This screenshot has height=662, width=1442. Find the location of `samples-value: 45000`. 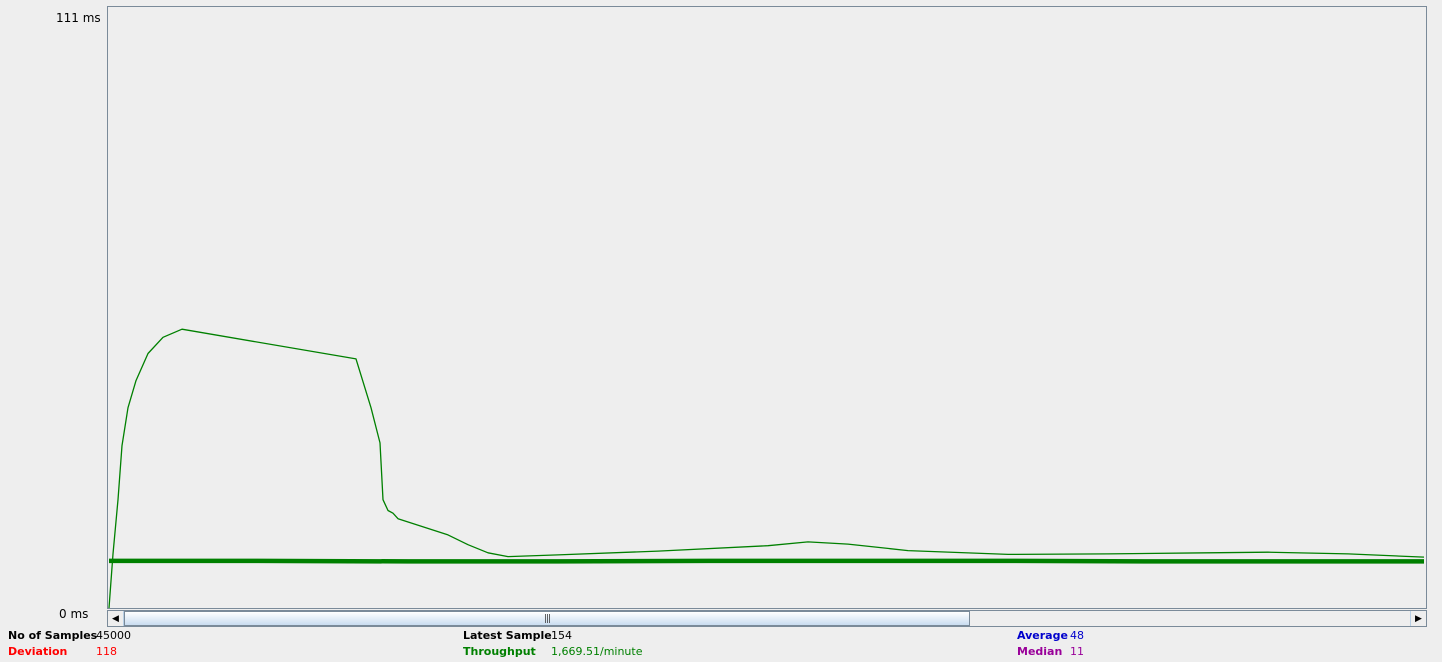

samples-value: 45000 is located at coordinates (113, 635).